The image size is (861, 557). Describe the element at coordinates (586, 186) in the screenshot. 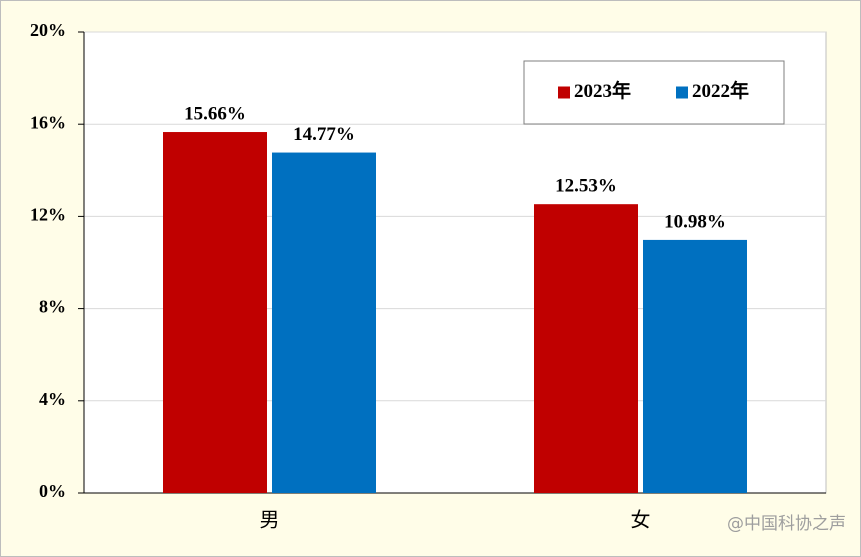

I see `value-label: 12.53%` at that location.